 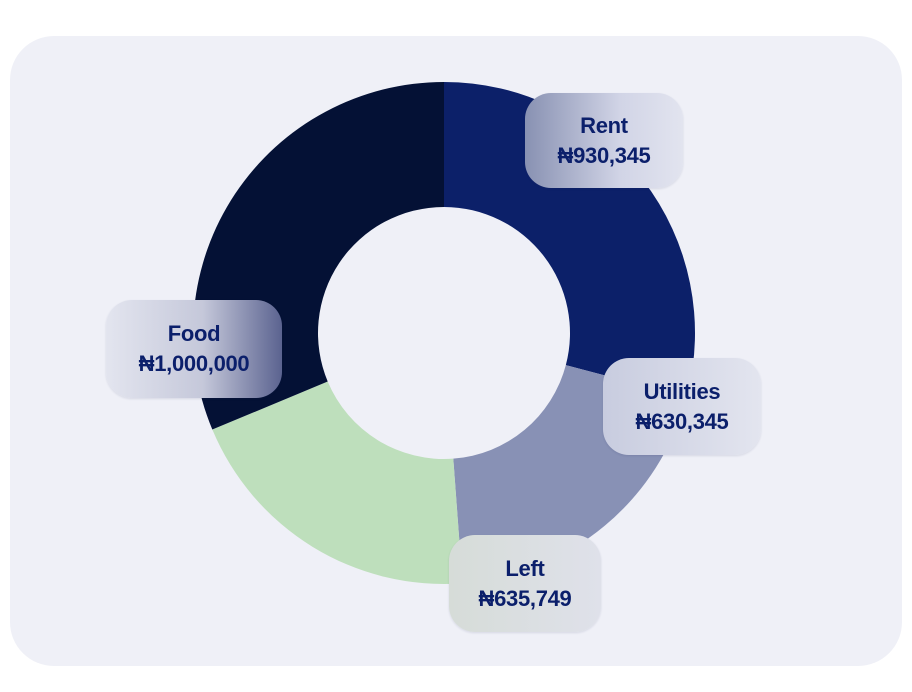 What do you see at coordinates (194, 349) in the screenshot?
I see `slice-label-food: Food ₦1,000,000` at bounding box center [194, 349].